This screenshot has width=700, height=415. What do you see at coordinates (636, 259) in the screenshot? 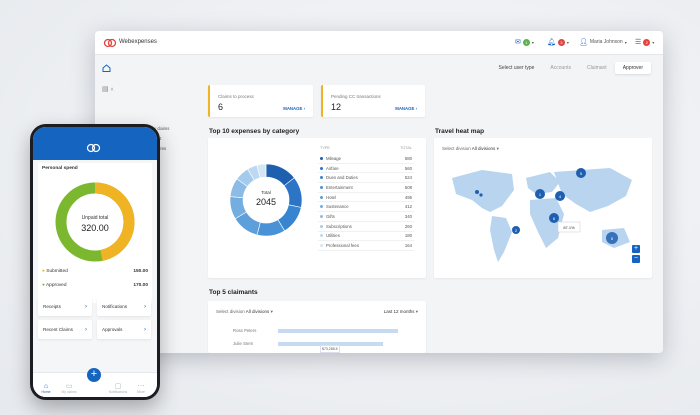
I see `zoom-out-button: −` at bounding box center [636, 259].